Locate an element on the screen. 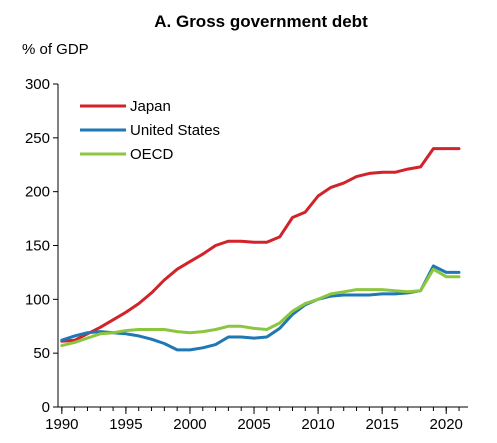  y-axis-unit-label: % of GDP is located at coordinates (55, 49).